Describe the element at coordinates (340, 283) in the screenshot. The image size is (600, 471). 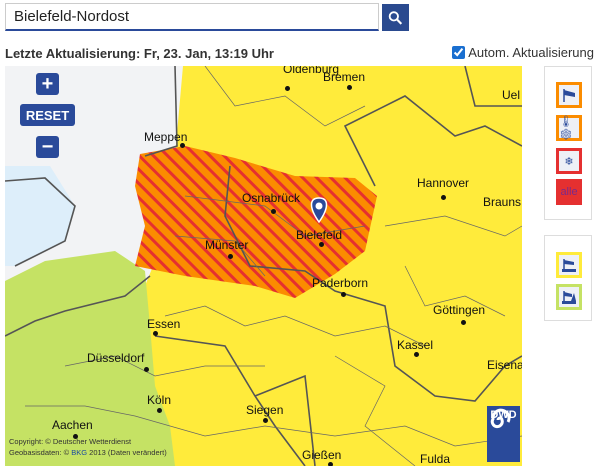
I see `city-label: Paderborn` at that location.